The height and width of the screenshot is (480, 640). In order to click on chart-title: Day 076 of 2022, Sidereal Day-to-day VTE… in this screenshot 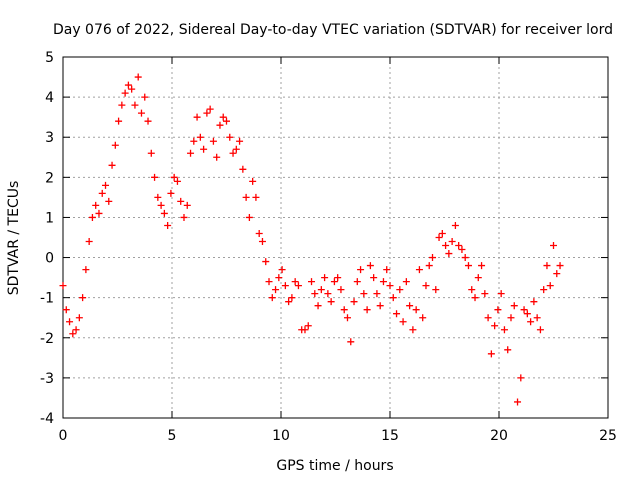, I will do `click(333, 30)`.